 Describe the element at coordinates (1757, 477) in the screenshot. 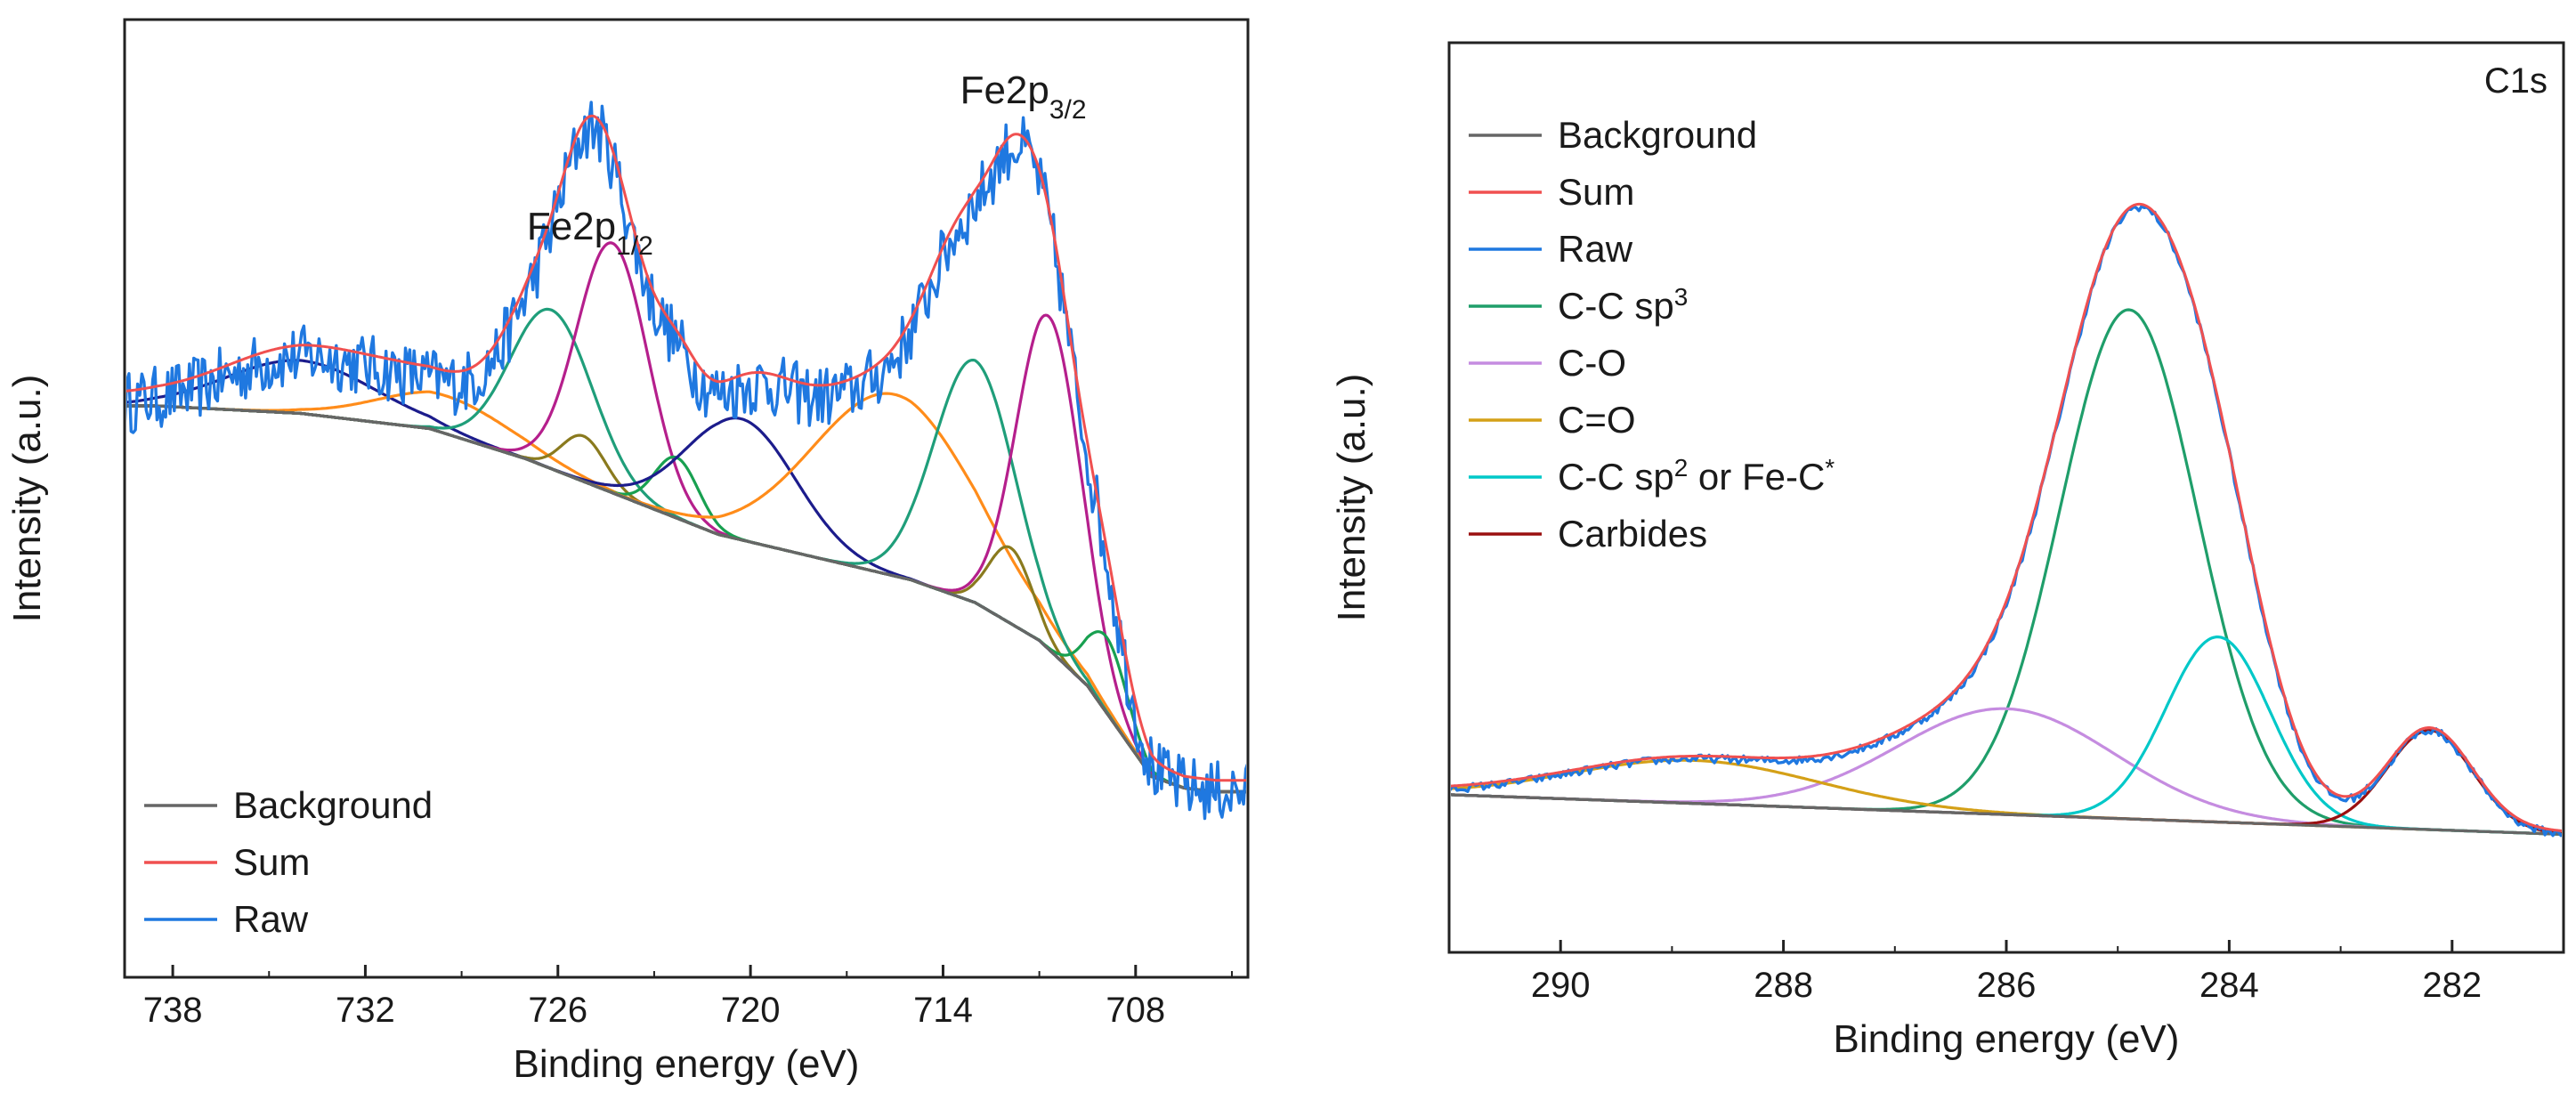

I see `legend-label-suffix: or Fe-C` at that location.